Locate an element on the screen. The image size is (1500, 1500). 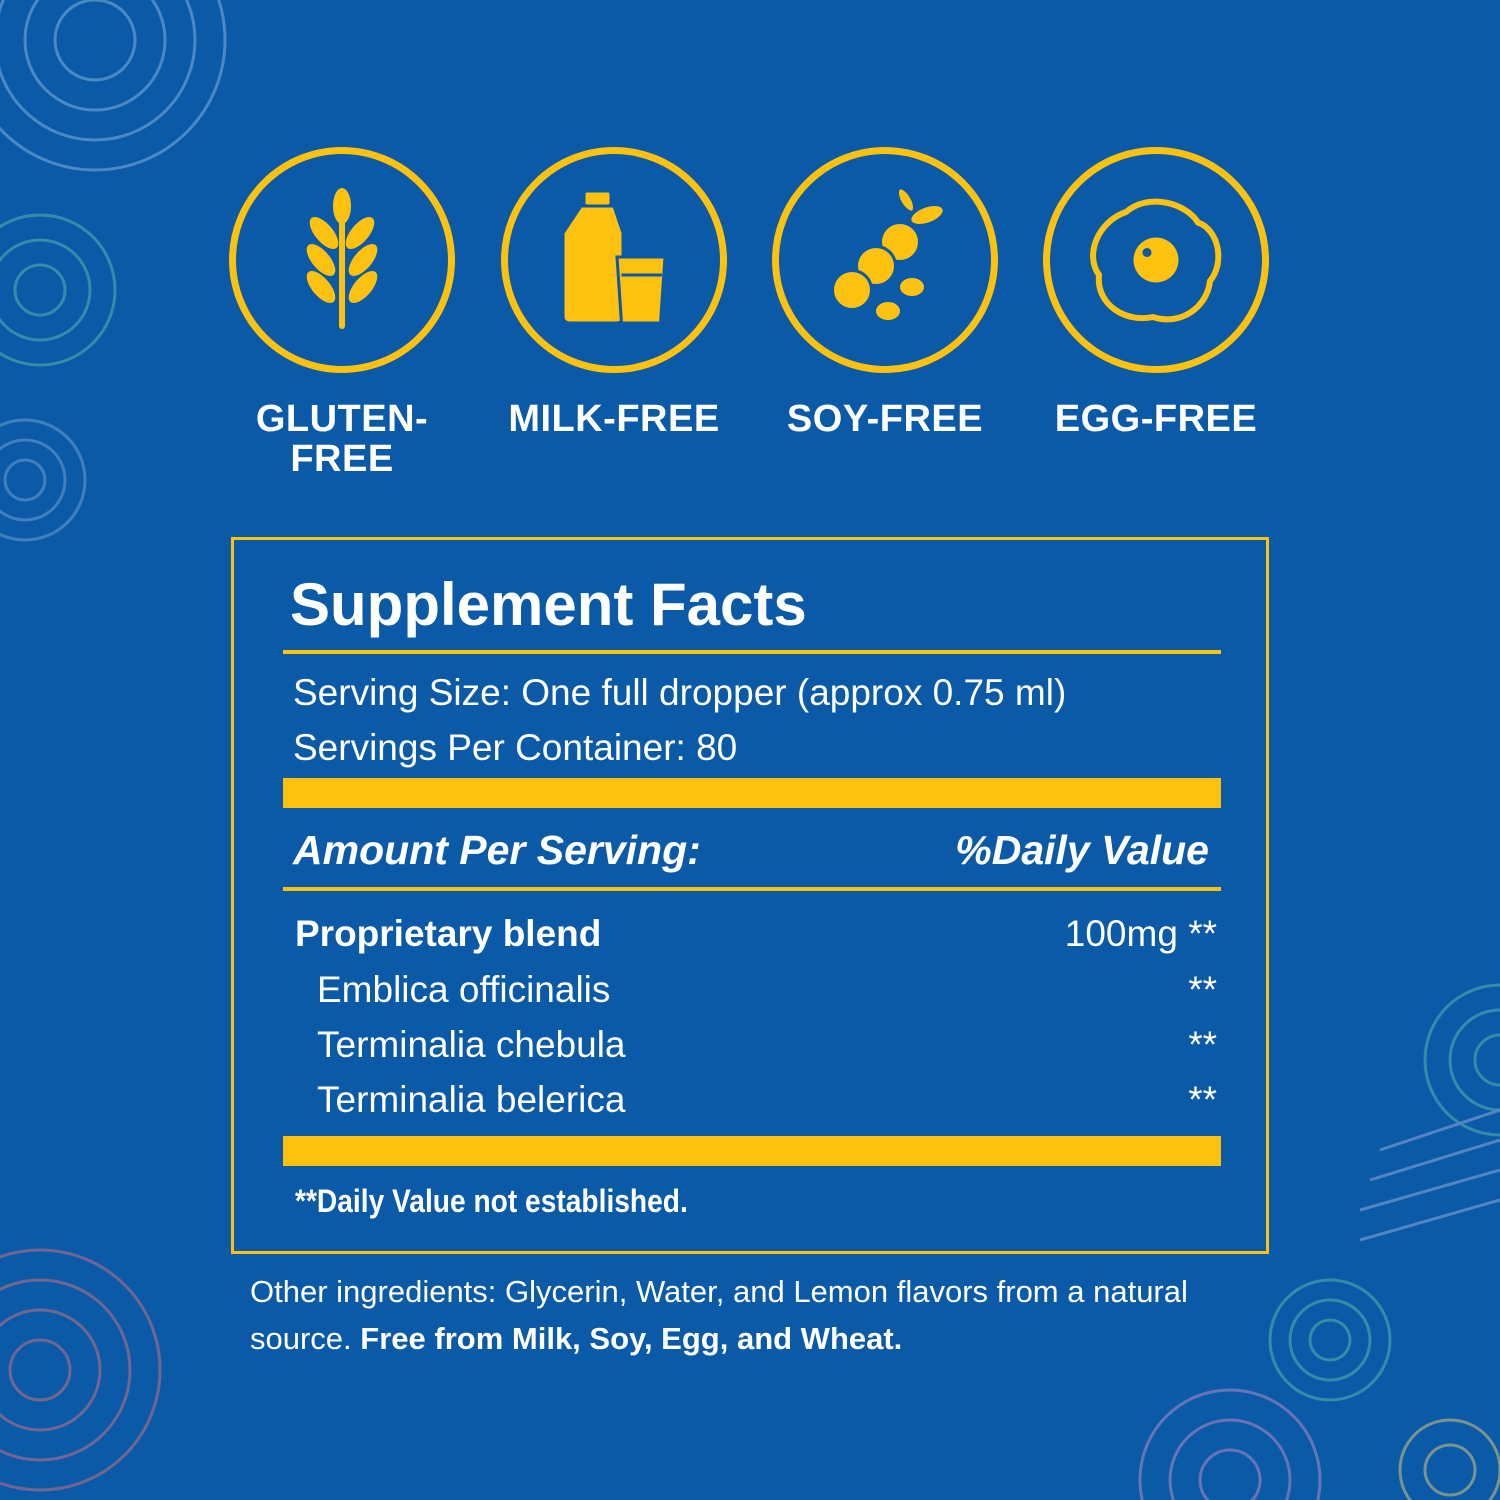
badge-label: EGG-FREE is located at coordinates (1156, 419).